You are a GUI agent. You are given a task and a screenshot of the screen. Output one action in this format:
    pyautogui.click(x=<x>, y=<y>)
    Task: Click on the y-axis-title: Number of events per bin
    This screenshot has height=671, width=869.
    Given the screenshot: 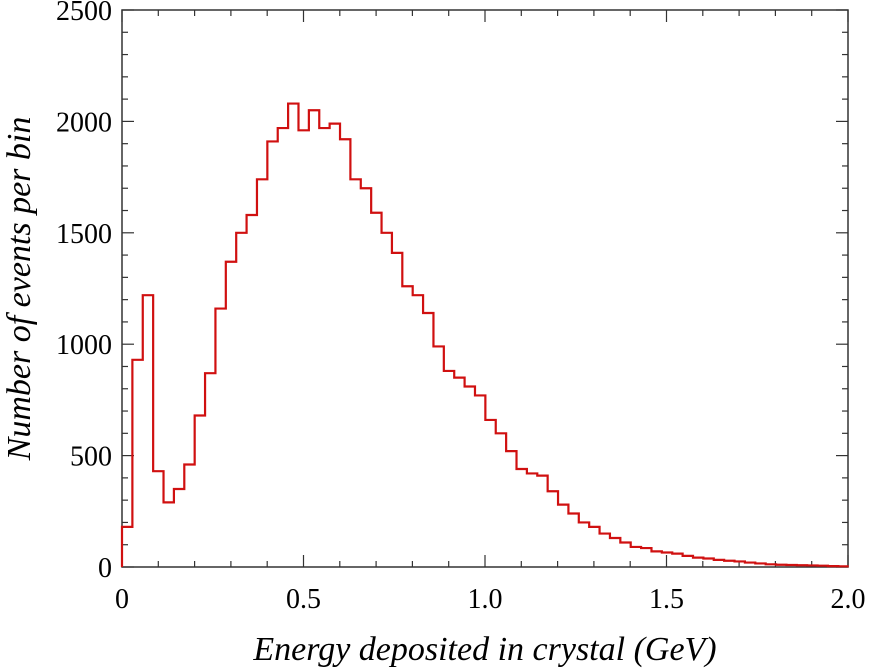 What is the action you would take?
    pyautogui.click(x=19, y=289)
    